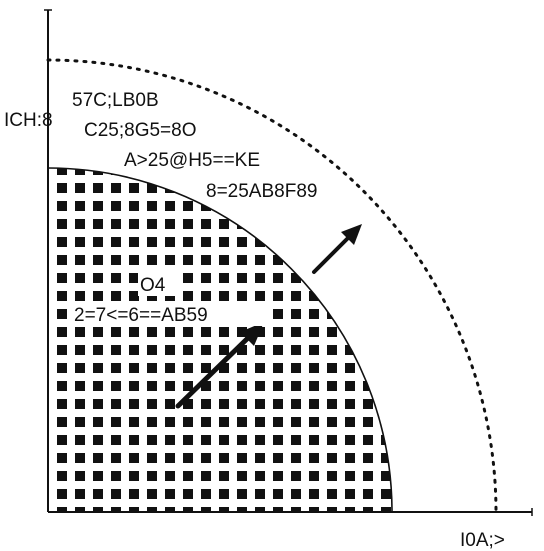  Describe the element at coordinates (482, 540) in the screenshot. I see `x-axis-label: I0A;>` at that location.